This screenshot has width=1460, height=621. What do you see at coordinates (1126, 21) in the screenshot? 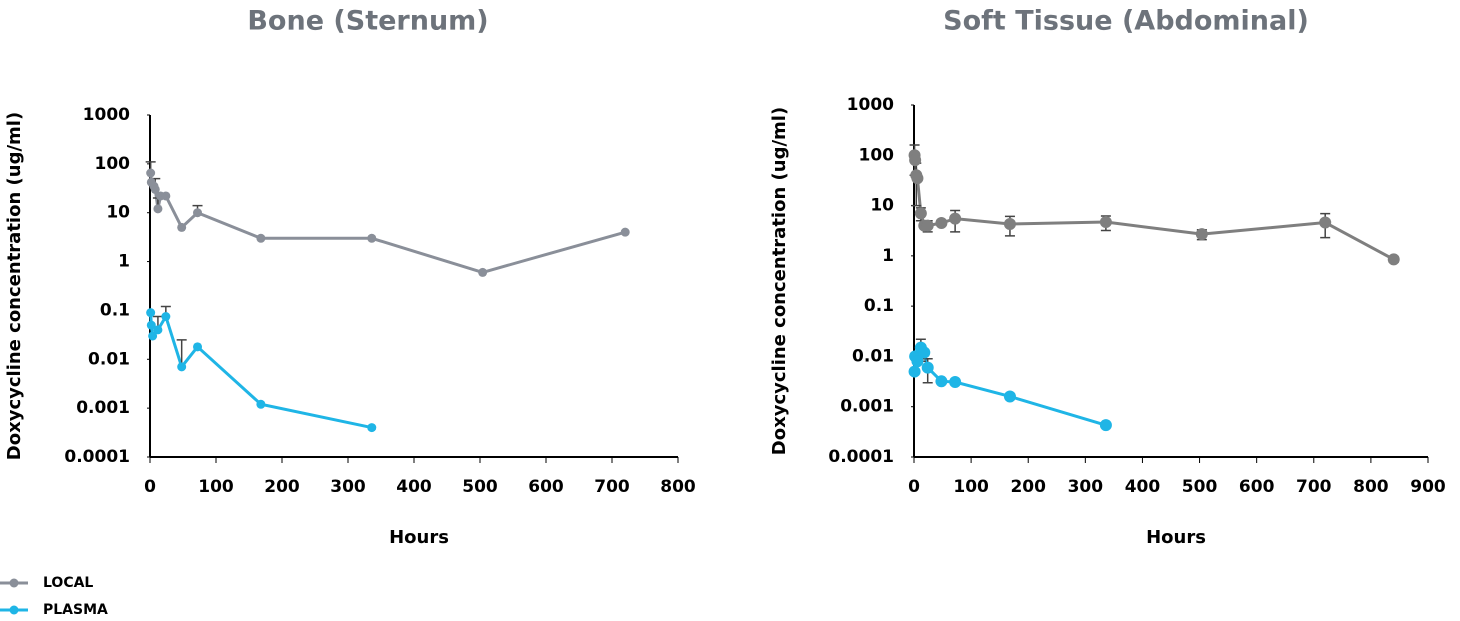
I see `chart-title: Soft Tissue (Abdominal)` at bounding box center [1126, 21].